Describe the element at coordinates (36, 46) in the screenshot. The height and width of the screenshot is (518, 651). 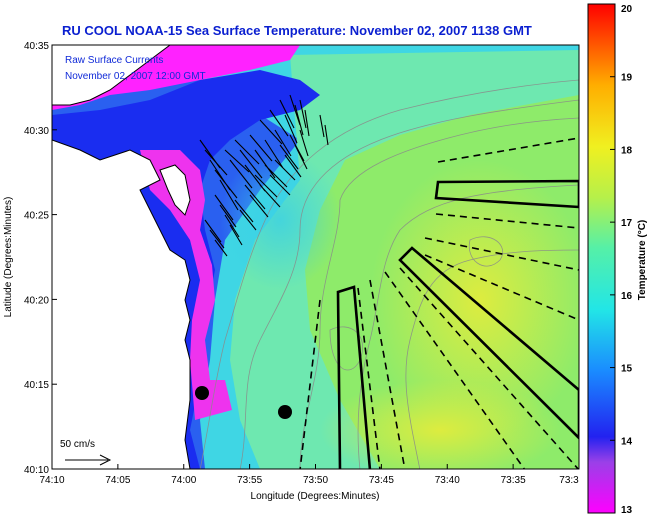
I see `y-tick-label: 40:35` at that location.